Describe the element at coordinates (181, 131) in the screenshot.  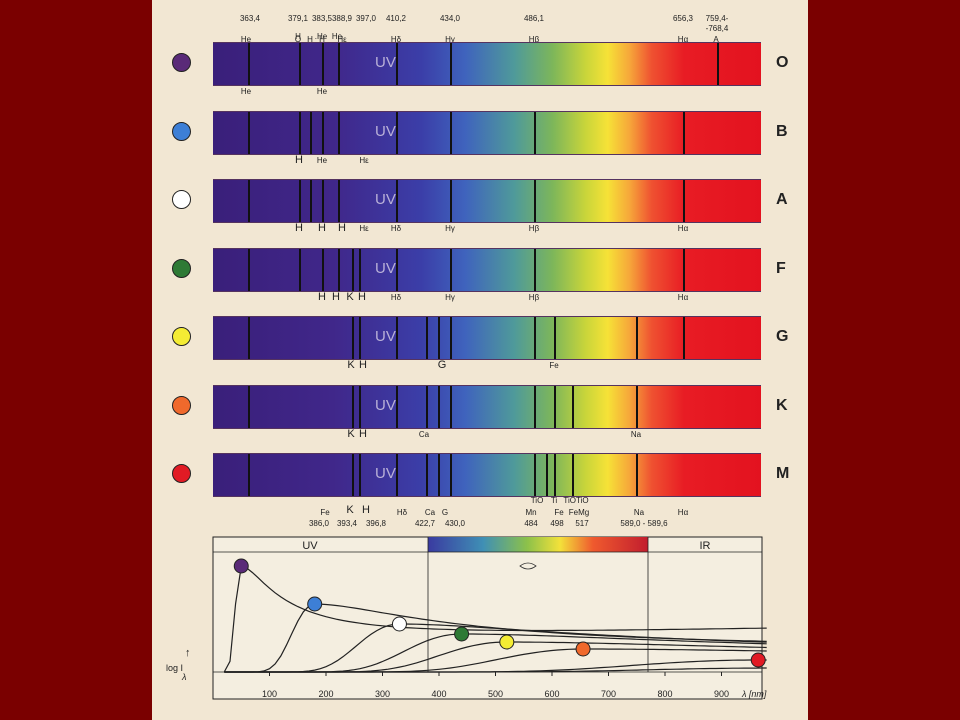
I see `class-B-color-dot` at that location.